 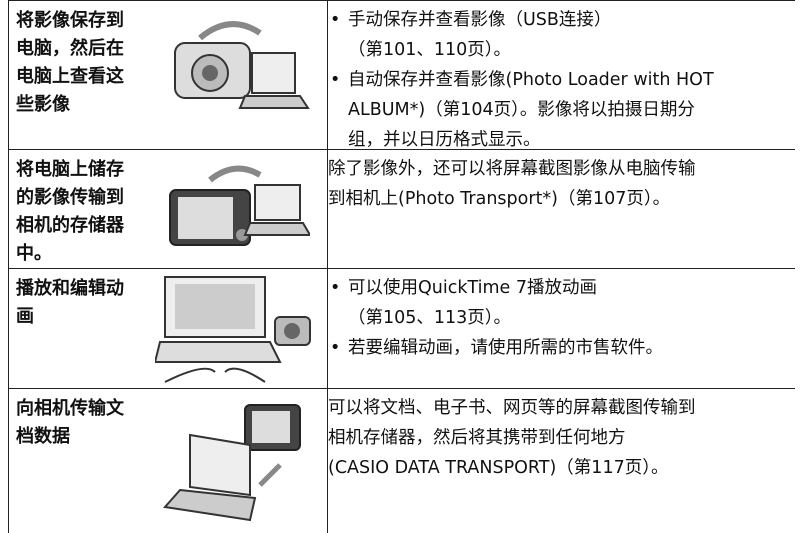 What do you see at coordinates (242, 65) in the screenshot?
I see `camera-to-pc-image` at bounding box center [242, 65].